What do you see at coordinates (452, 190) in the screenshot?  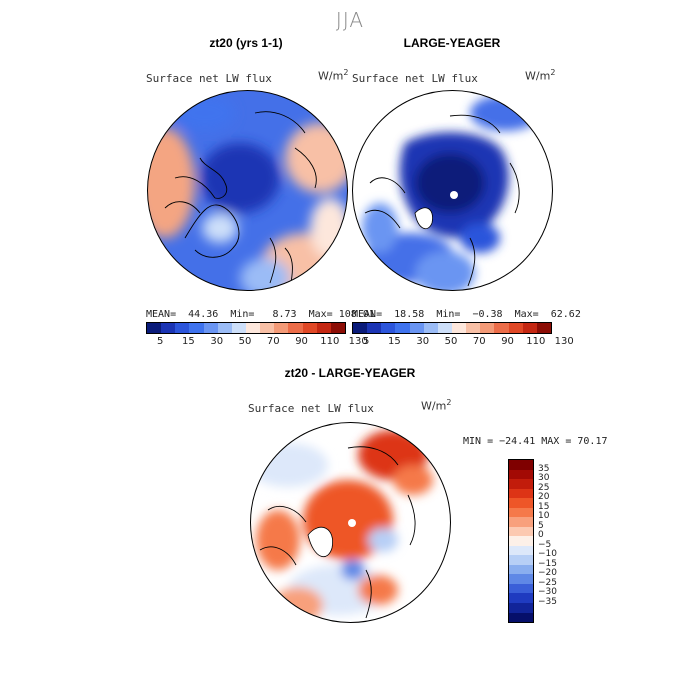 I see `panel-2-map` at bounding box center [452, 190].